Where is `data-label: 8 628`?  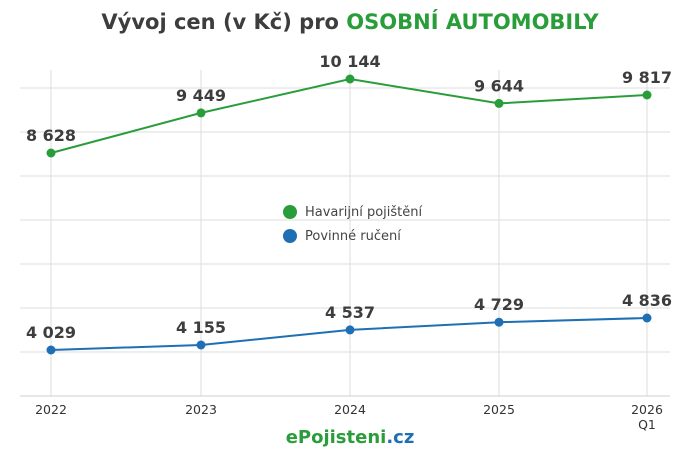 data-label: 8 628 is located at coordinates (51, 135).